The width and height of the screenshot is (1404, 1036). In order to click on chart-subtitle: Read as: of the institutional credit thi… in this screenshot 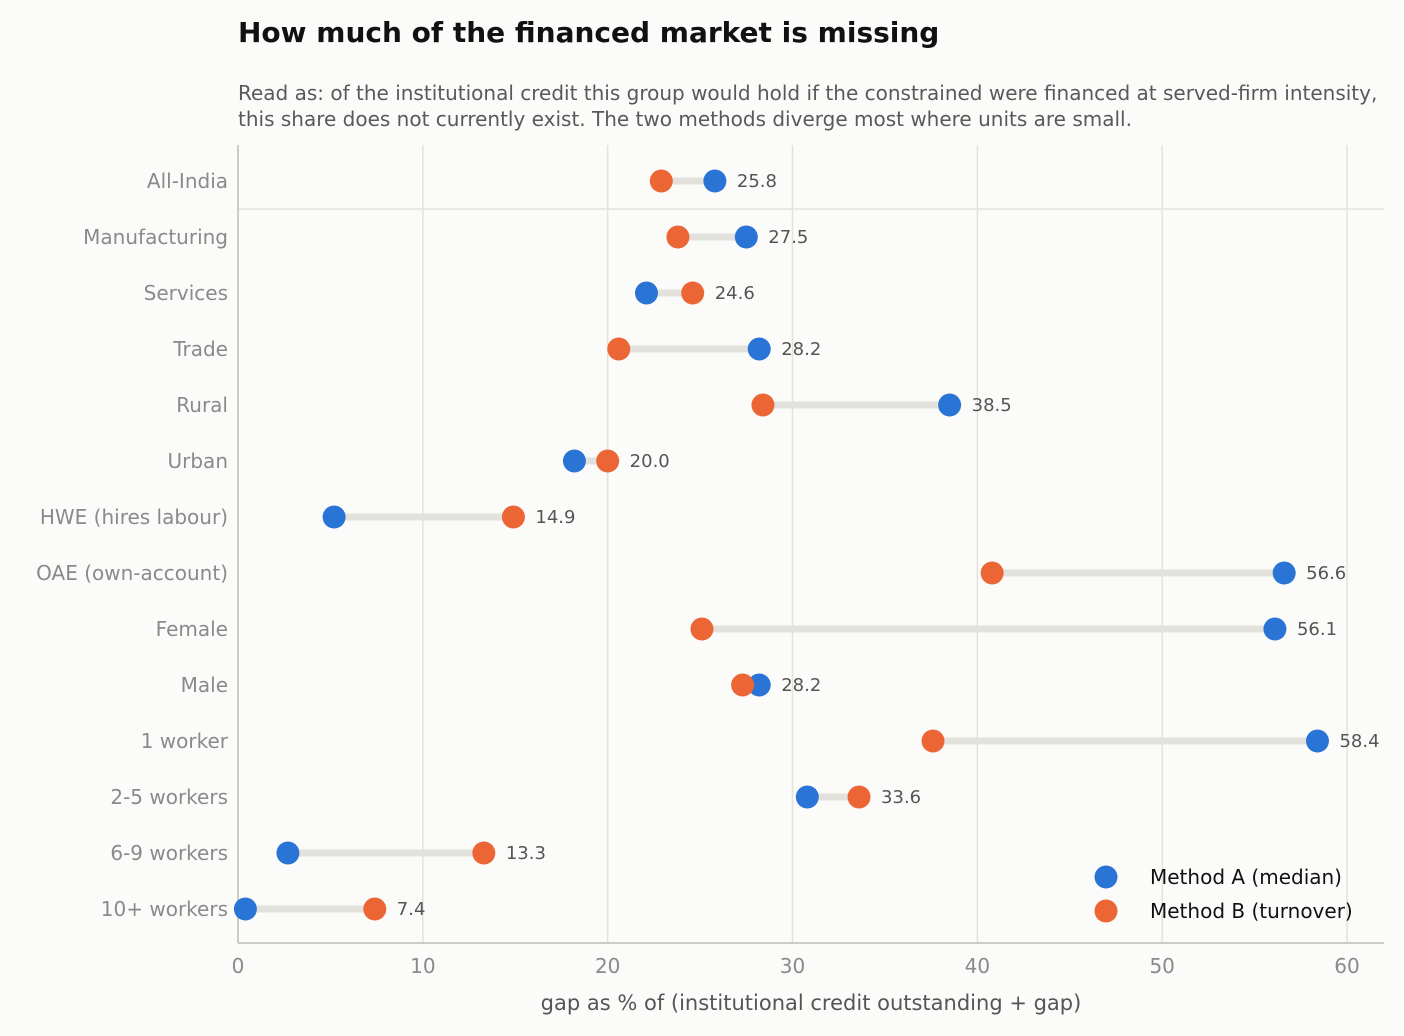, I will do `click(808, 106)`.